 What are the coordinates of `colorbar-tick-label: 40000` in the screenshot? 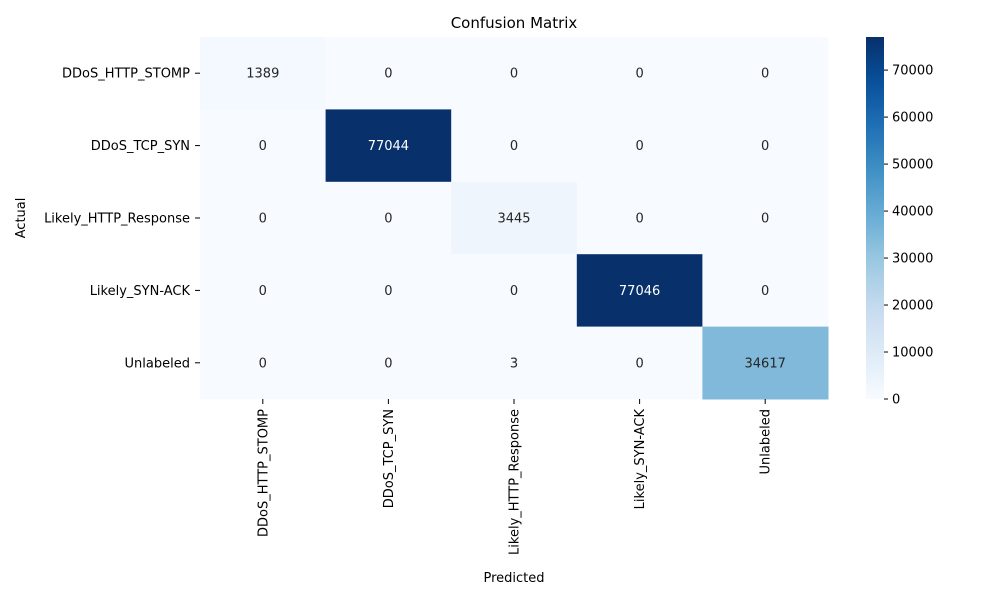 It's located at (912, 212).